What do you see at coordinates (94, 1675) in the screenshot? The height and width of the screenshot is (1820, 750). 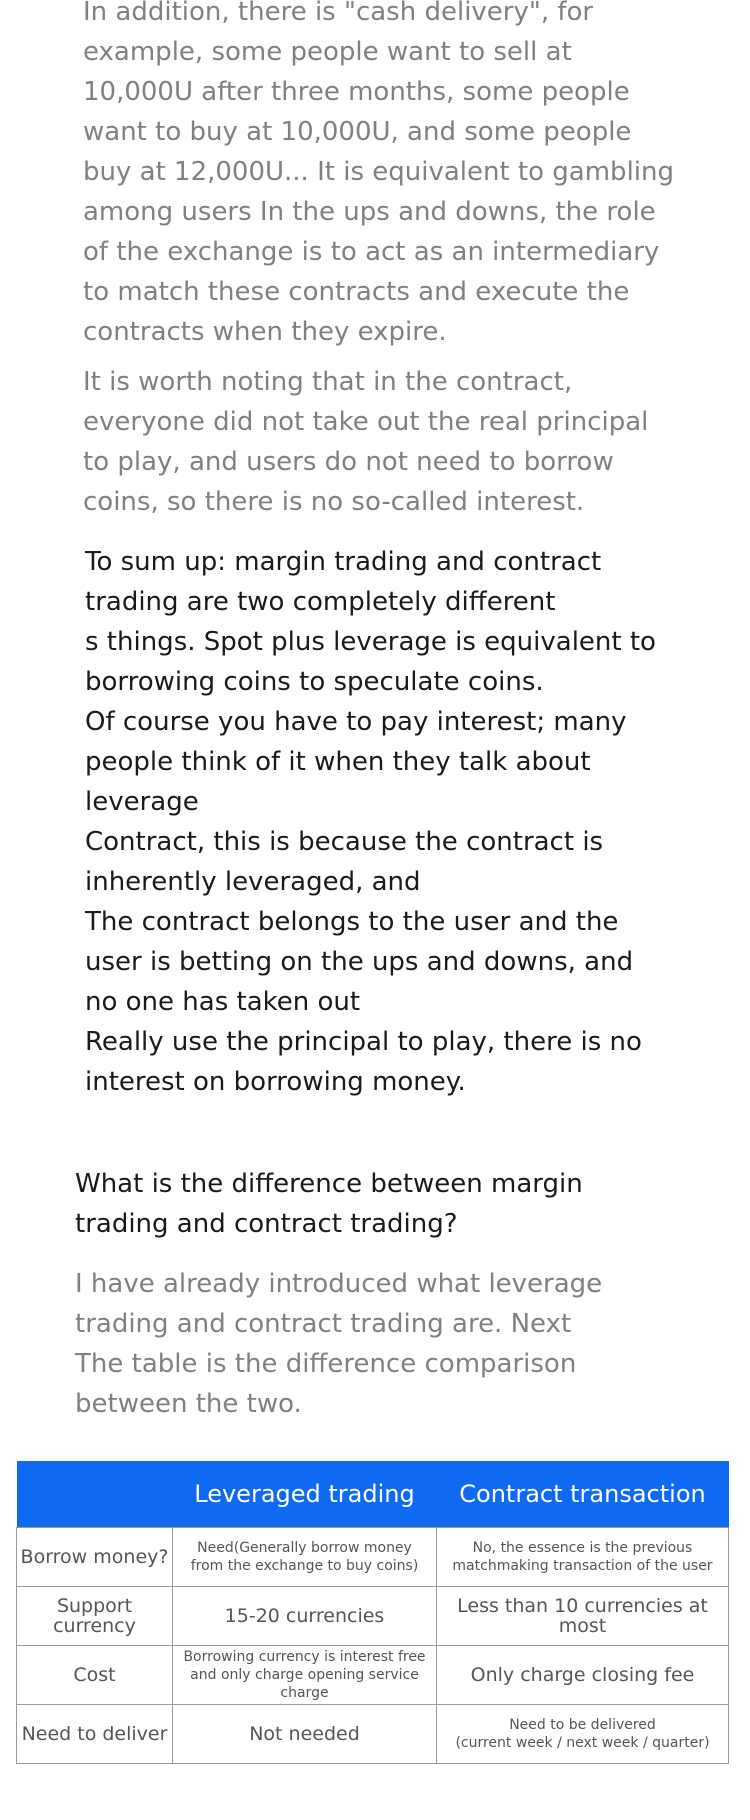 I see `row-label: Cost` at bounding box center [94, 1675].